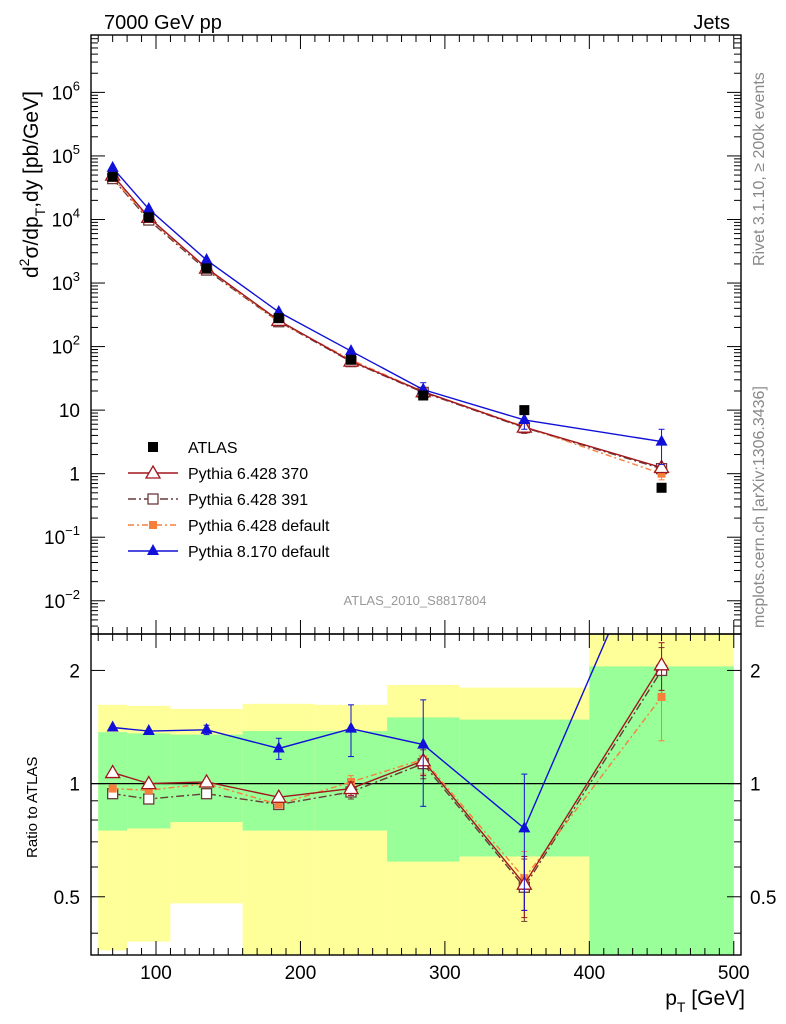  Describe the element at coordinates (76, 149) in the screenshot. I see `tick-label-exponent: 5` at that location.